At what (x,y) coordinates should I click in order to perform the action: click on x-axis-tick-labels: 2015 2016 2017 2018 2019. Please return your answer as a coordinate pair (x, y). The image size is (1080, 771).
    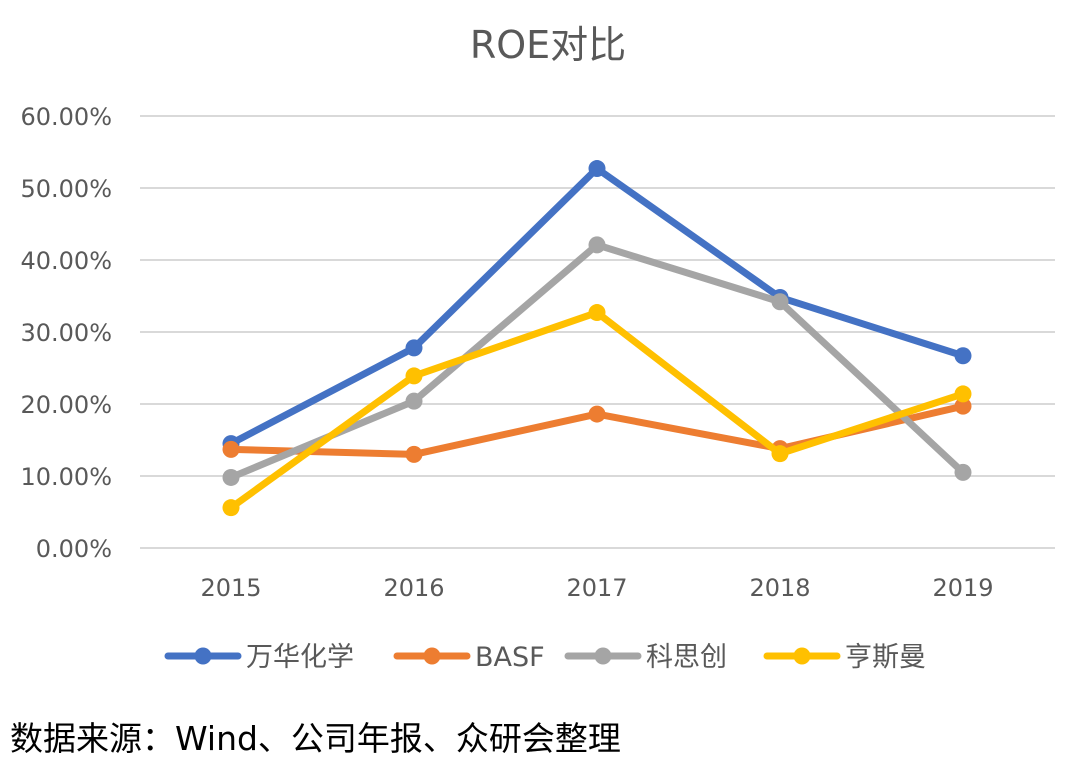
    Looking at the image, I should click on (596, 588).